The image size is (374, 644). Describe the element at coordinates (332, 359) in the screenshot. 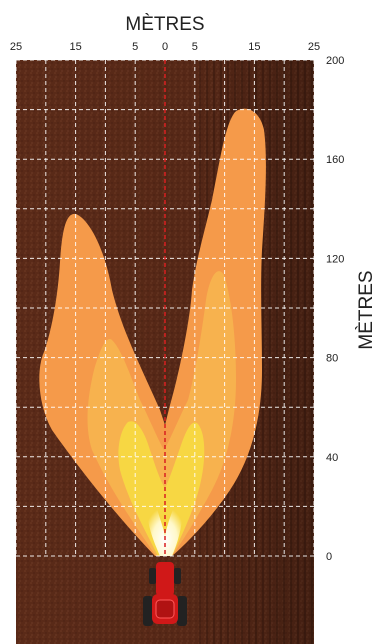

I see `y-tick-label: 80` at that location.